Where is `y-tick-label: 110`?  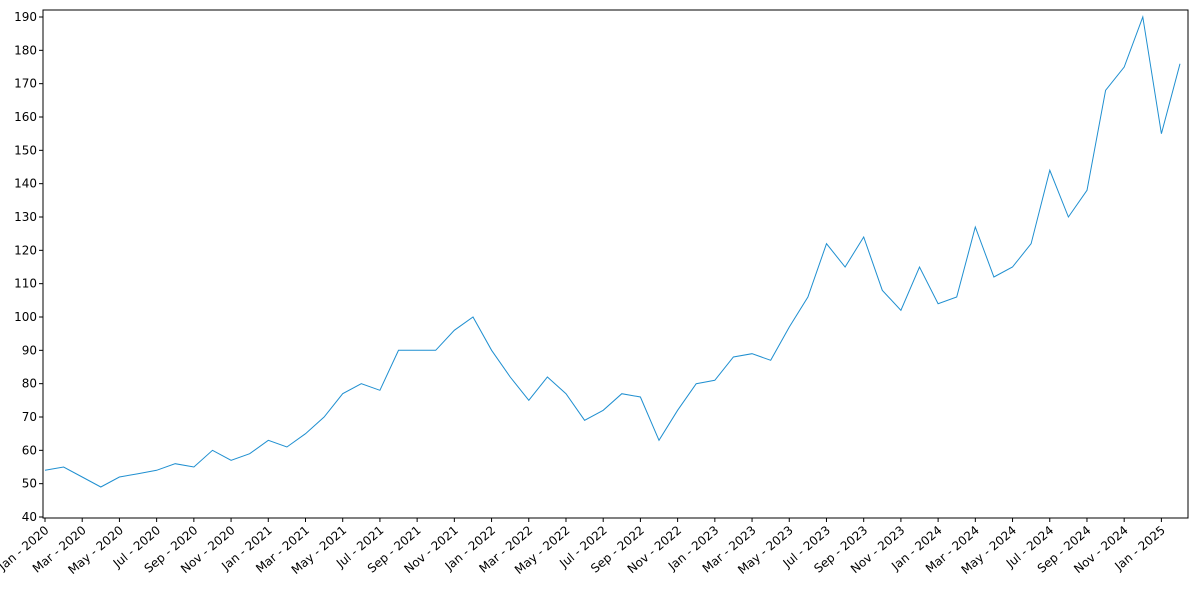
y-tick-label: 110 is located at coordinates (25, 284).